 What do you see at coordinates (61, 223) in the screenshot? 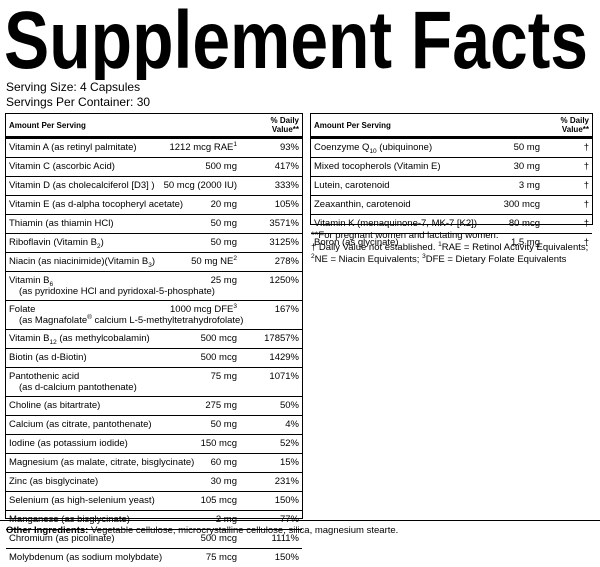
I see `text-part: Thiamin (as thiamin HCl)` at bounding box center [61, 223].